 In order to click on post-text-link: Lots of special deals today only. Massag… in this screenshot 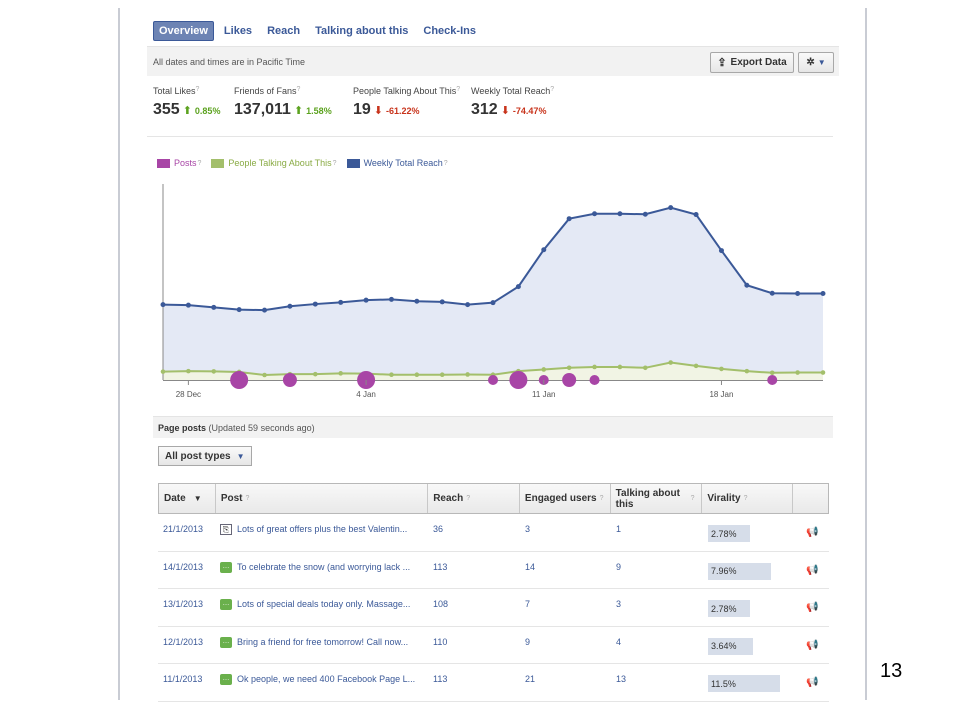, I will do `click(324, 604)`.